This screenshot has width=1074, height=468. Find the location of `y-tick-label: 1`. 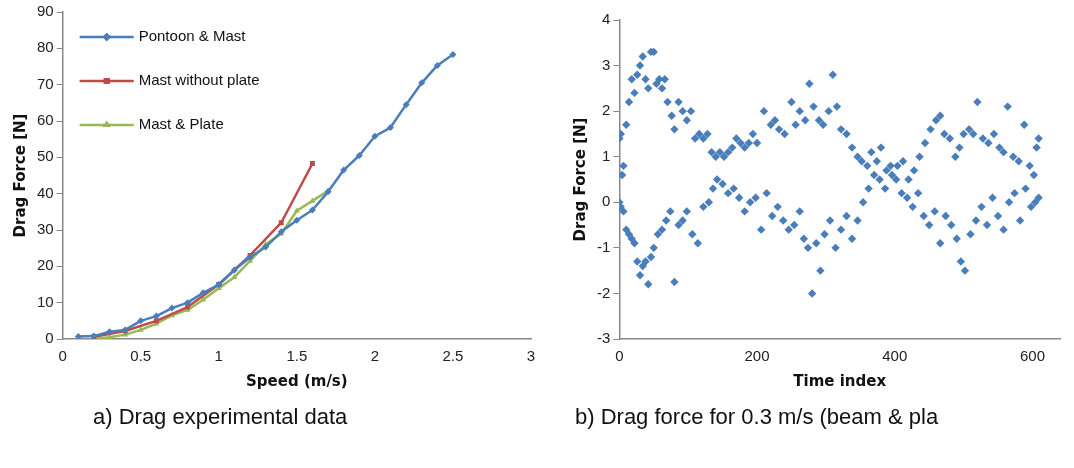

y-tick-label: 1 is located at coordinates (606, 155).